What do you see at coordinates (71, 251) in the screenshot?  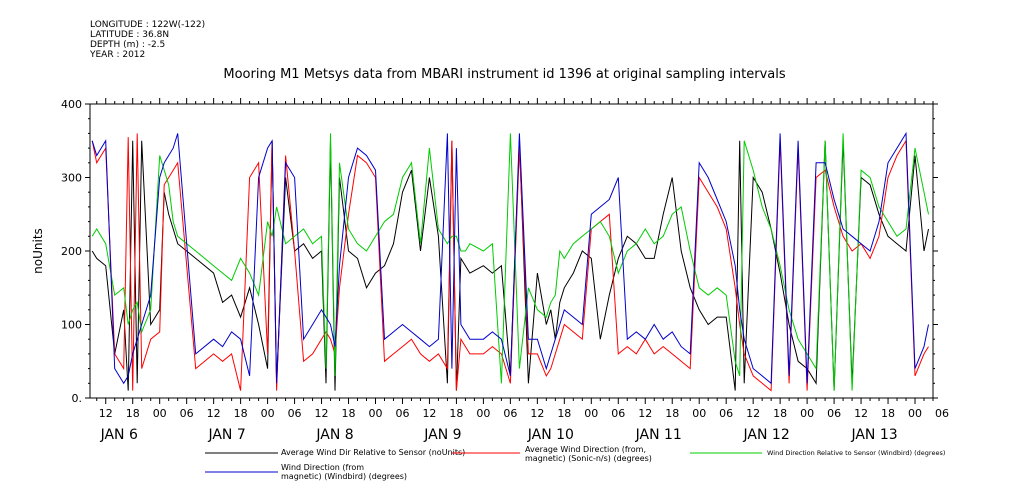 I see `y-tick-label: 200` at bounding box center [71, 251].